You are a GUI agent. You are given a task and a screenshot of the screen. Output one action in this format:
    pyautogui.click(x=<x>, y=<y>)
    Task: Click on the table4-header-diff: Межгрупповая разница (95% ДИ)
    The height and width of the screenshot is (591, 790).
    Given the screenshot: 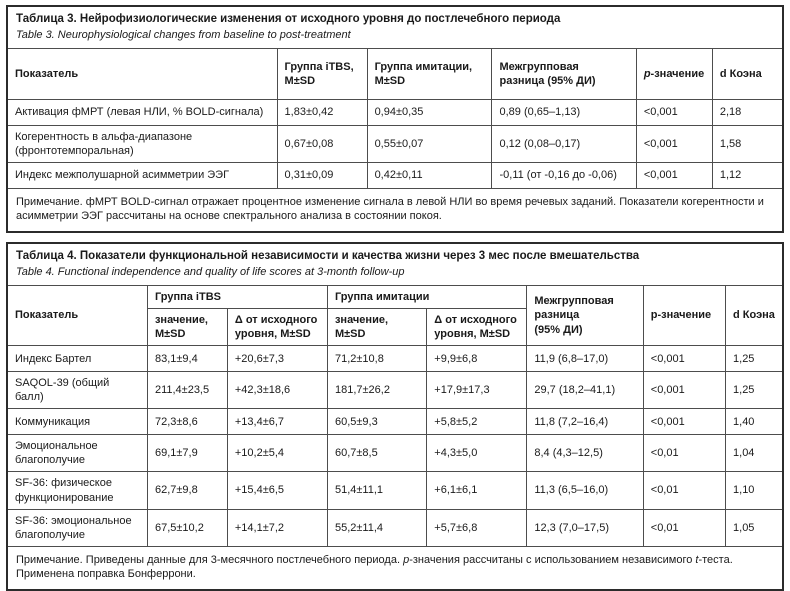 What is the action you would take?
    pyautogui.click(x=585, y=315)
    